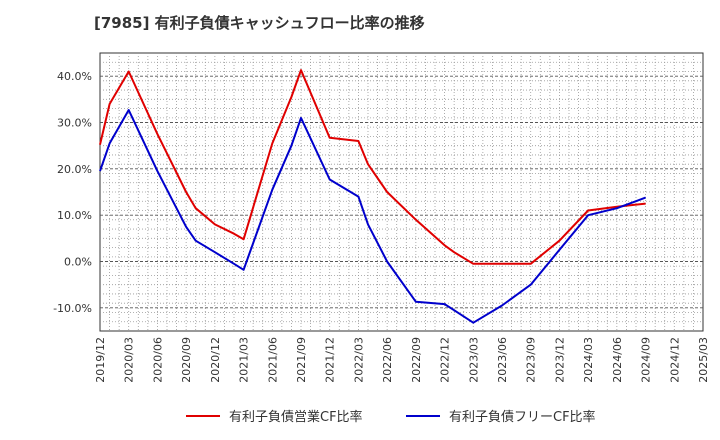  I want to click on x-tick-label: 2019/12, so click(100, 360).